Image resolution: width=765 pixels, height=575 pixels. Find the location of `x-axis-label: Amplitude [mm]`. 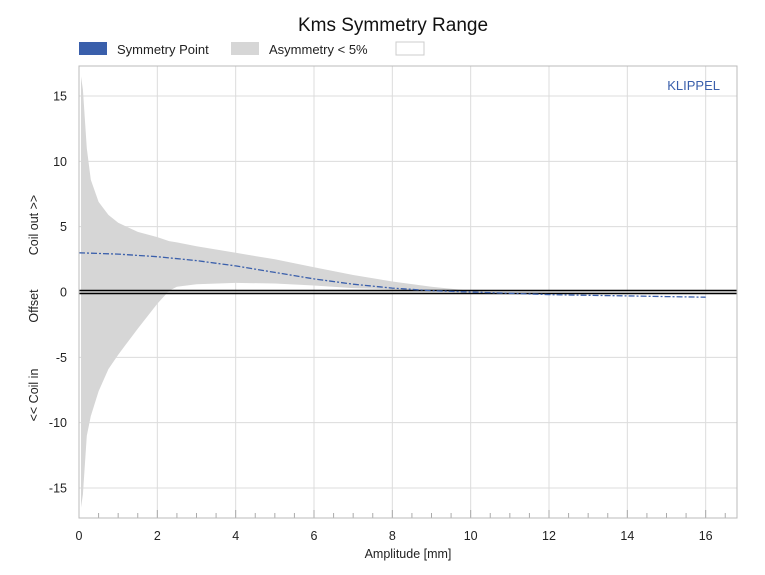

x-axis-label: Amplitude [mm] is located at coordinates (408, 554).